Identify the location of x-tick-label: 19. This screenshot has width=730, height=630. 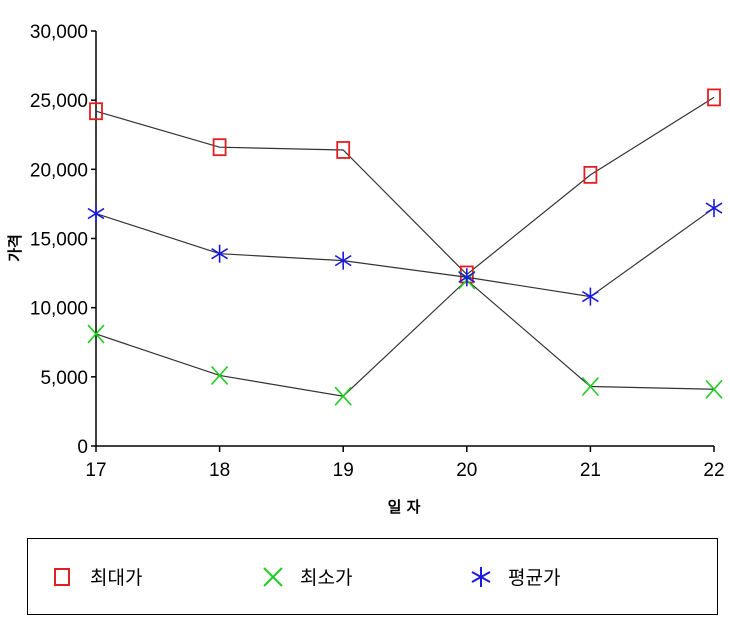
(343, 470).